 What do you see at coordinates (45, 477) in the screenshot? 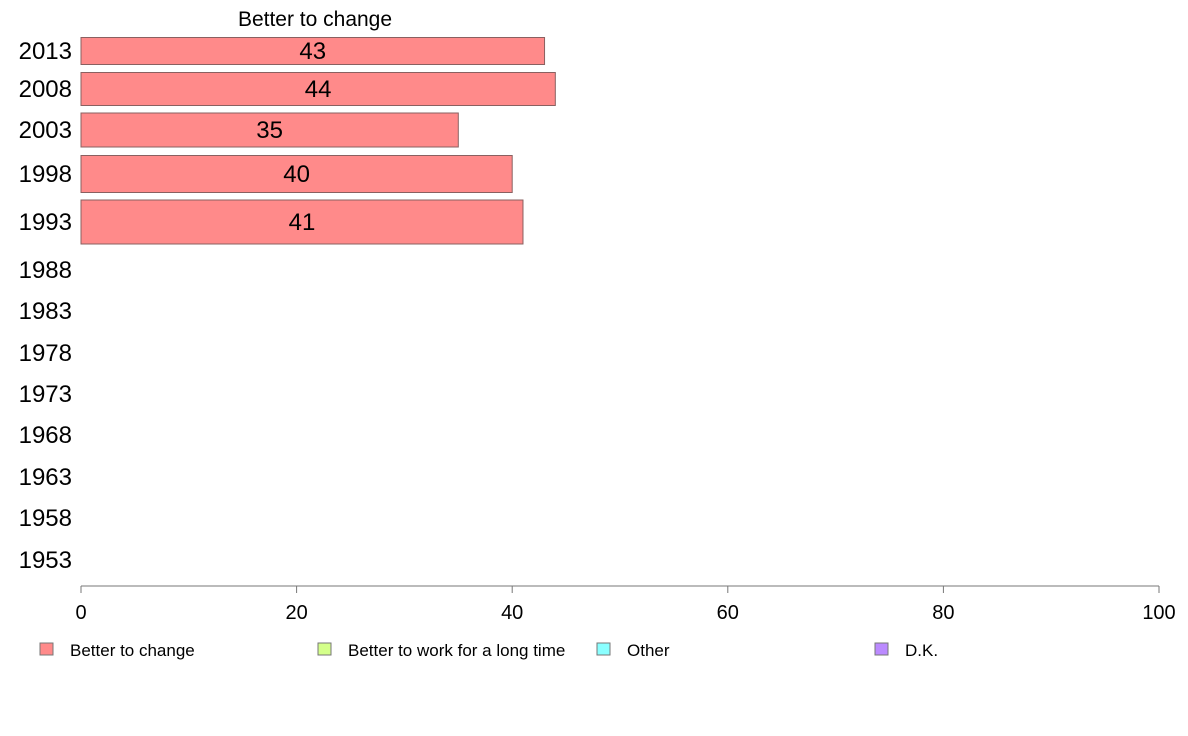
I see `y-tick-label-1963: 1963` at bounding box center [45, 477].